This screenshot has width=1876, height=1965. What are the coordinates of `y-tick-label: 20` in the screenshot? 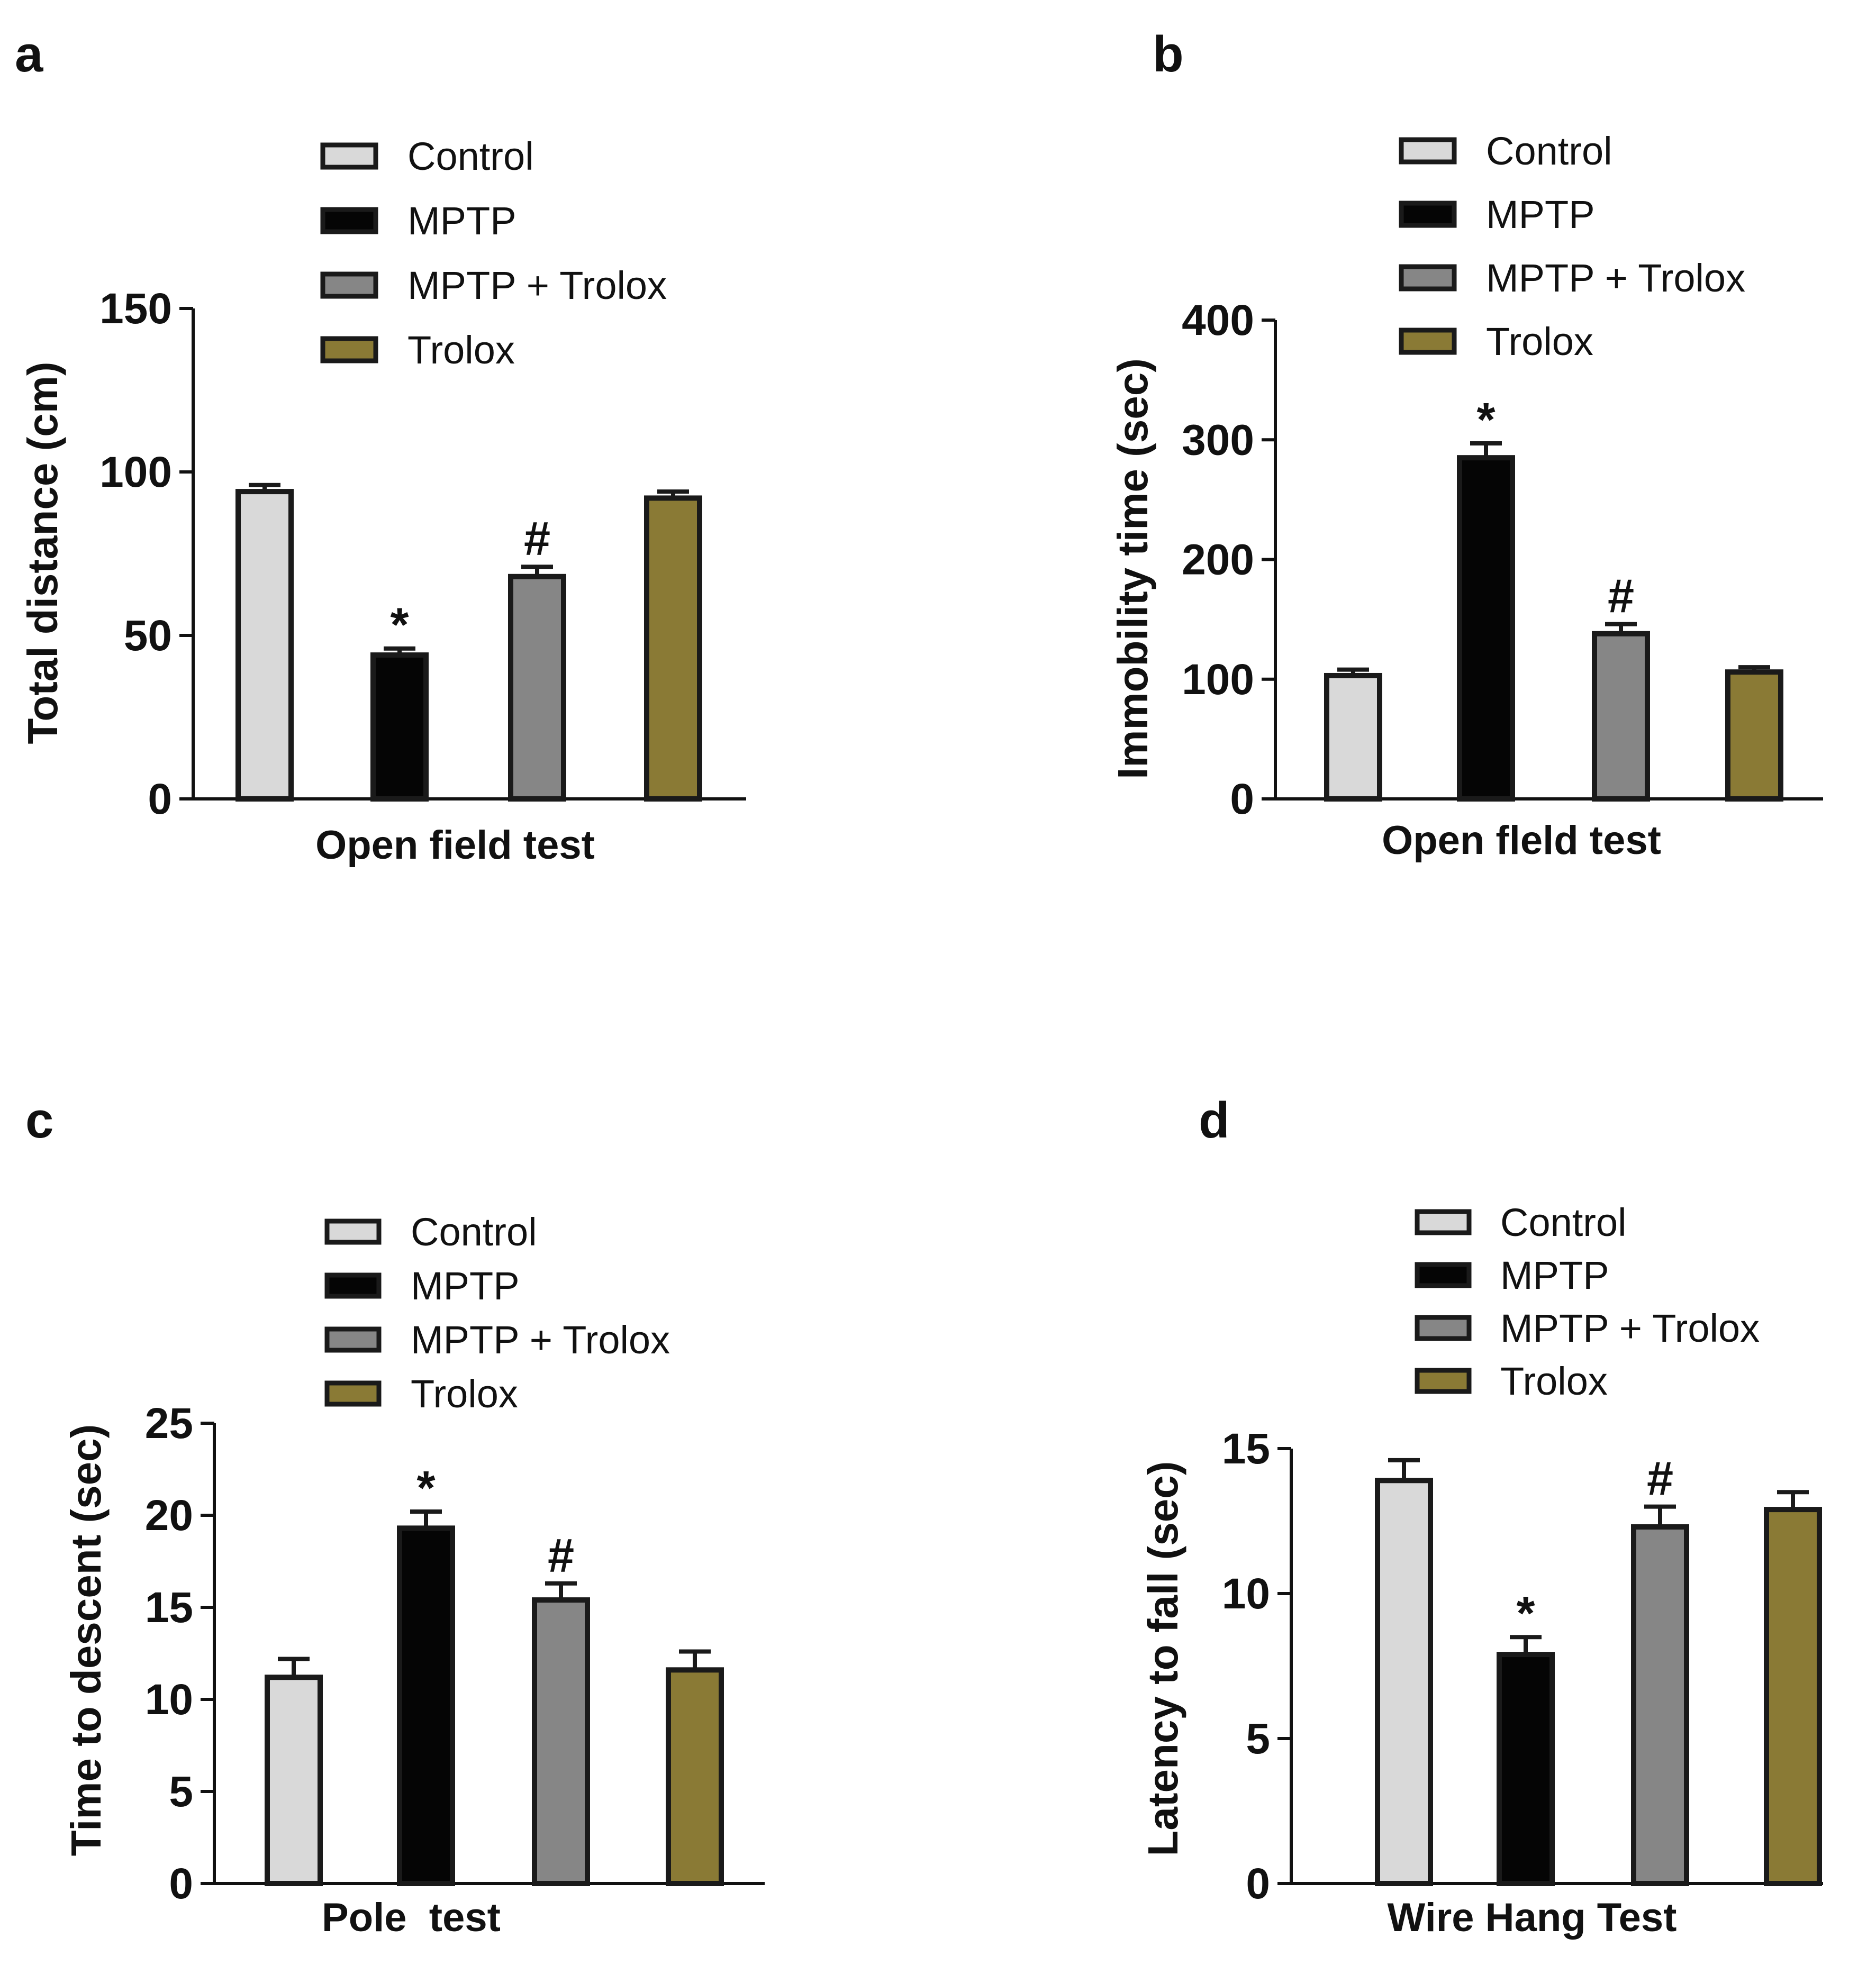 It's located at (169, 1515).